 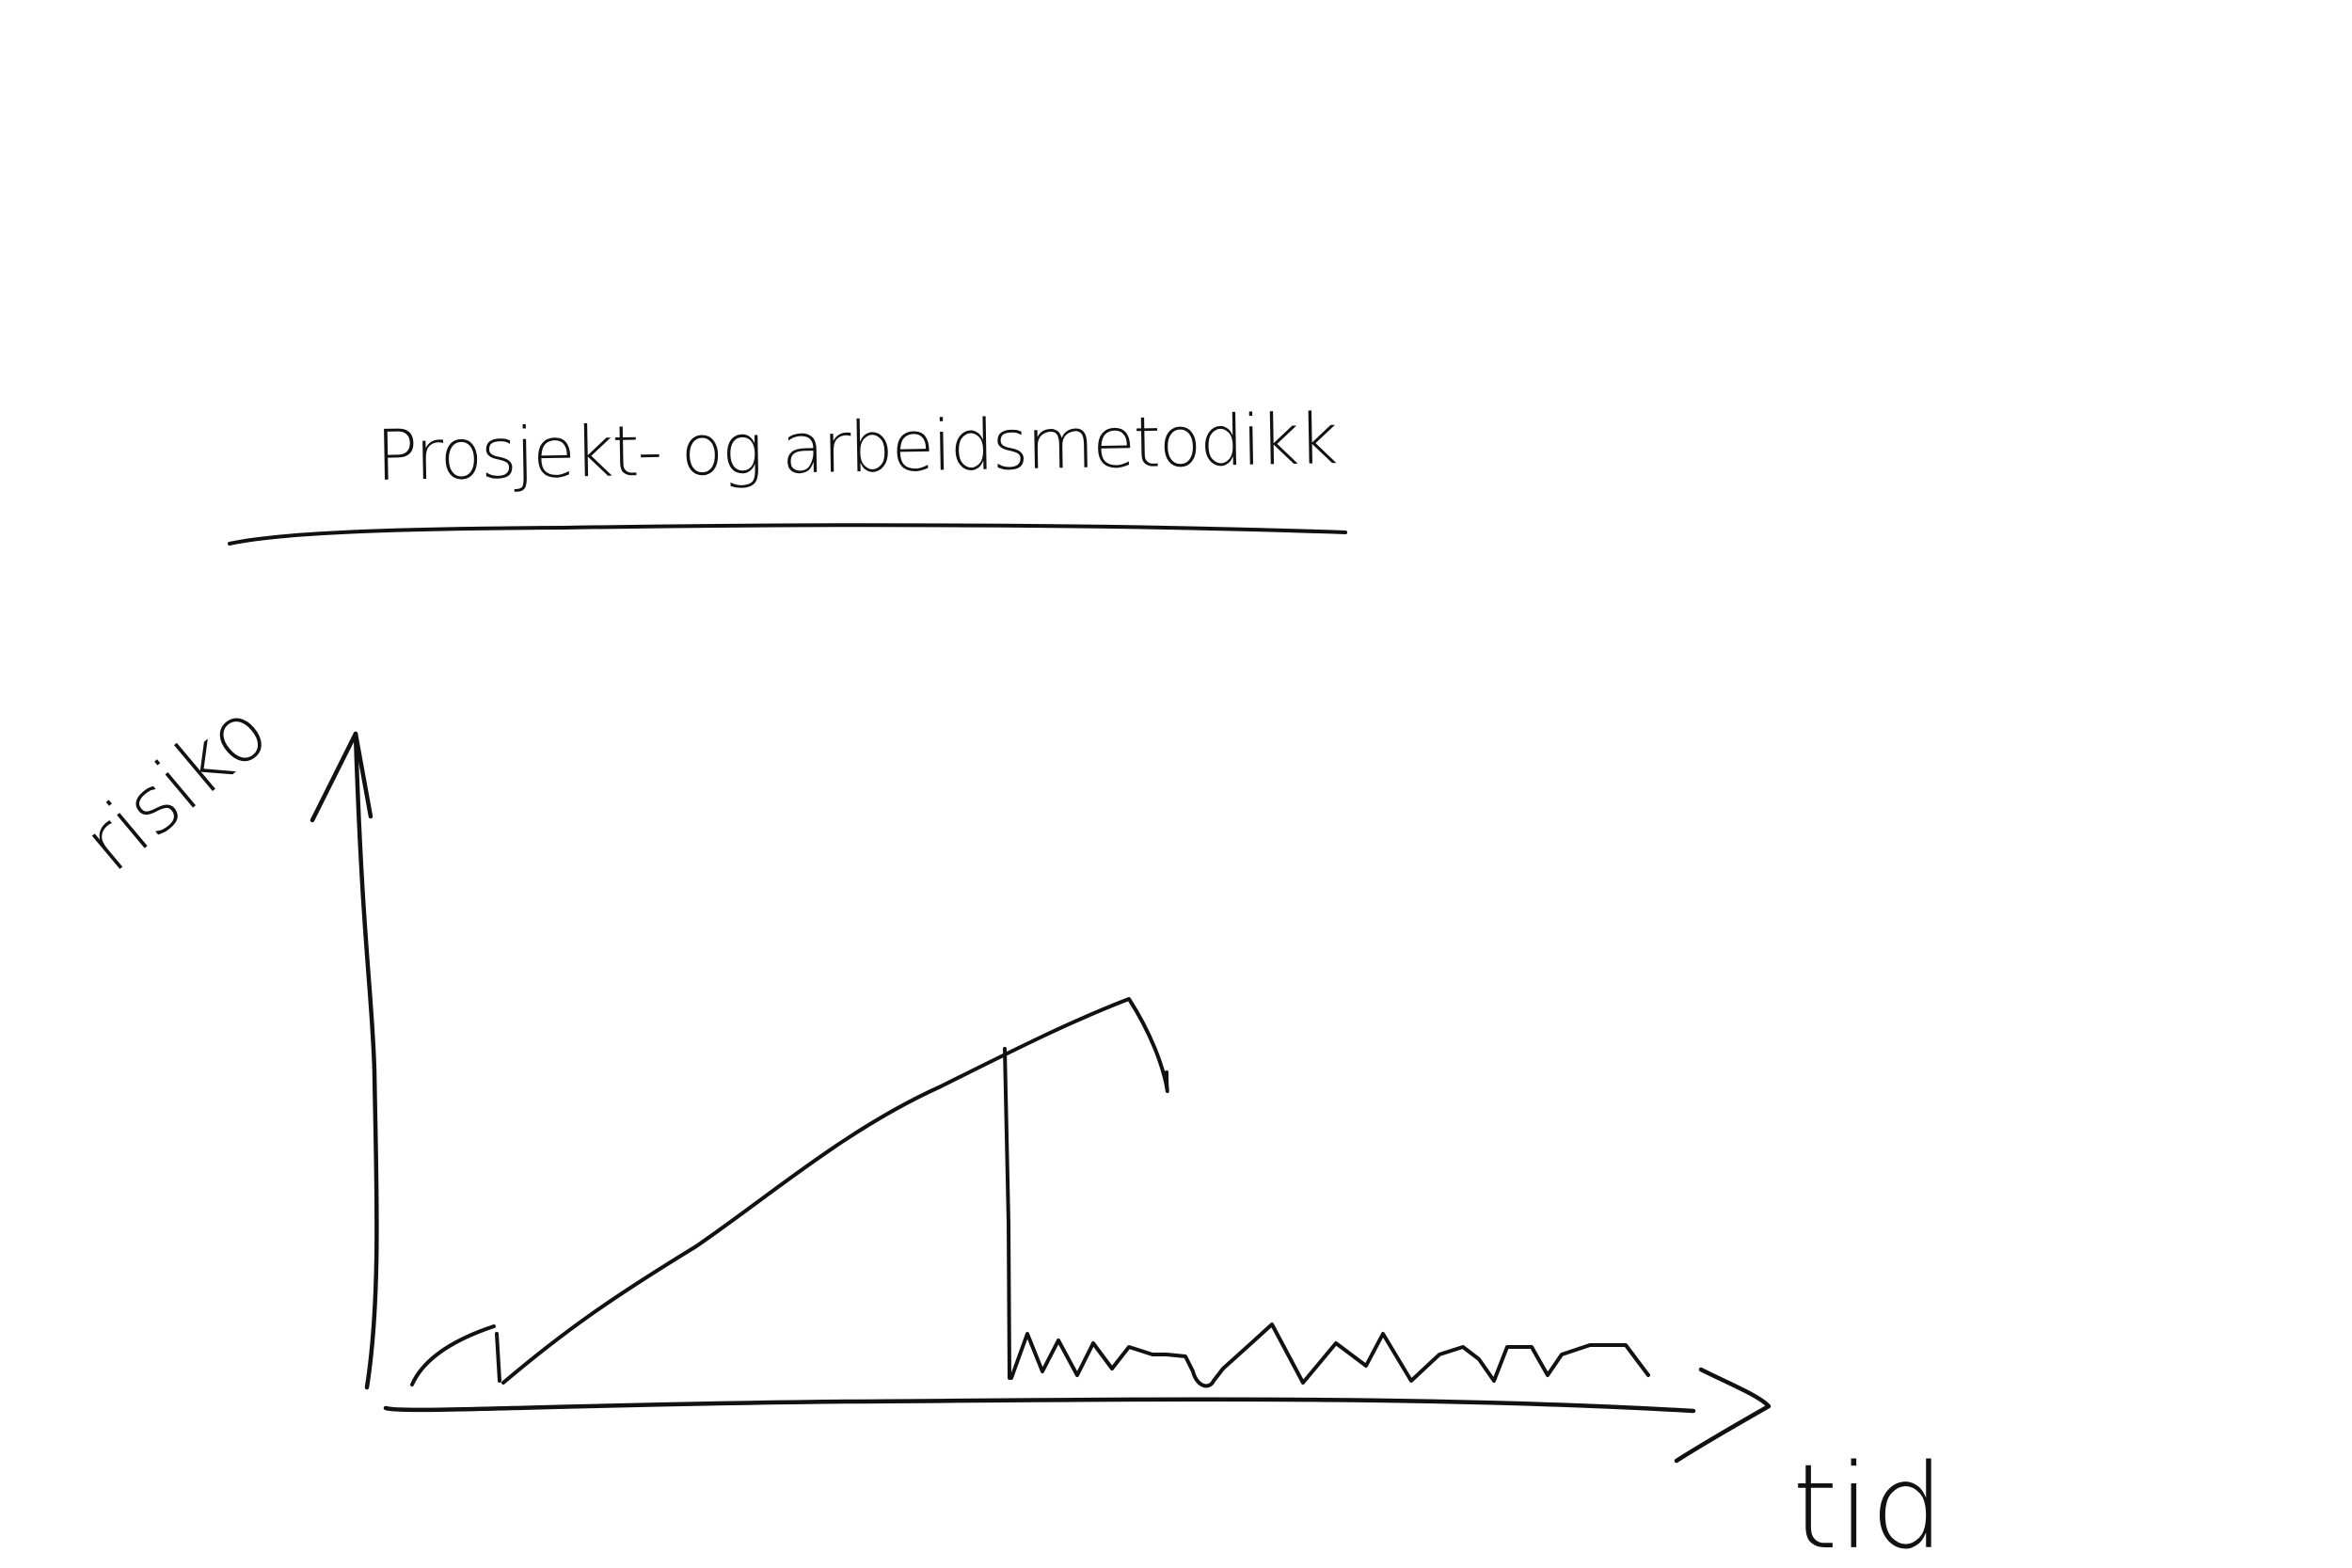 What do you see at coordinates (366, 1060) in the screenshot?
I see `y-axis-line` at bounding box center [366, 1060].